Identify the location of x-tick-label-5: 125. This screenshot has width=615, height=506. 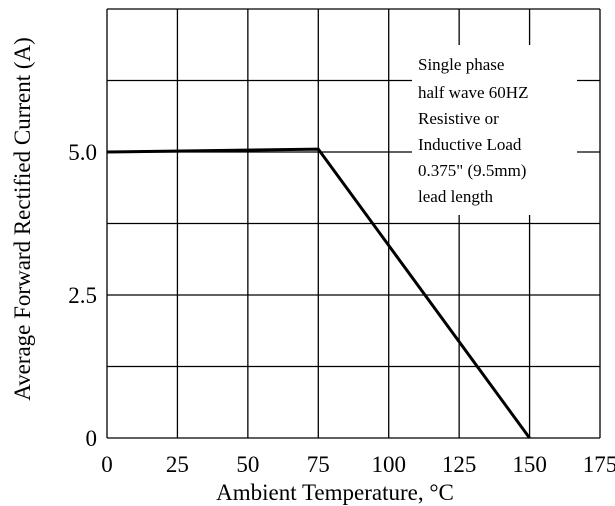
(459, 464).